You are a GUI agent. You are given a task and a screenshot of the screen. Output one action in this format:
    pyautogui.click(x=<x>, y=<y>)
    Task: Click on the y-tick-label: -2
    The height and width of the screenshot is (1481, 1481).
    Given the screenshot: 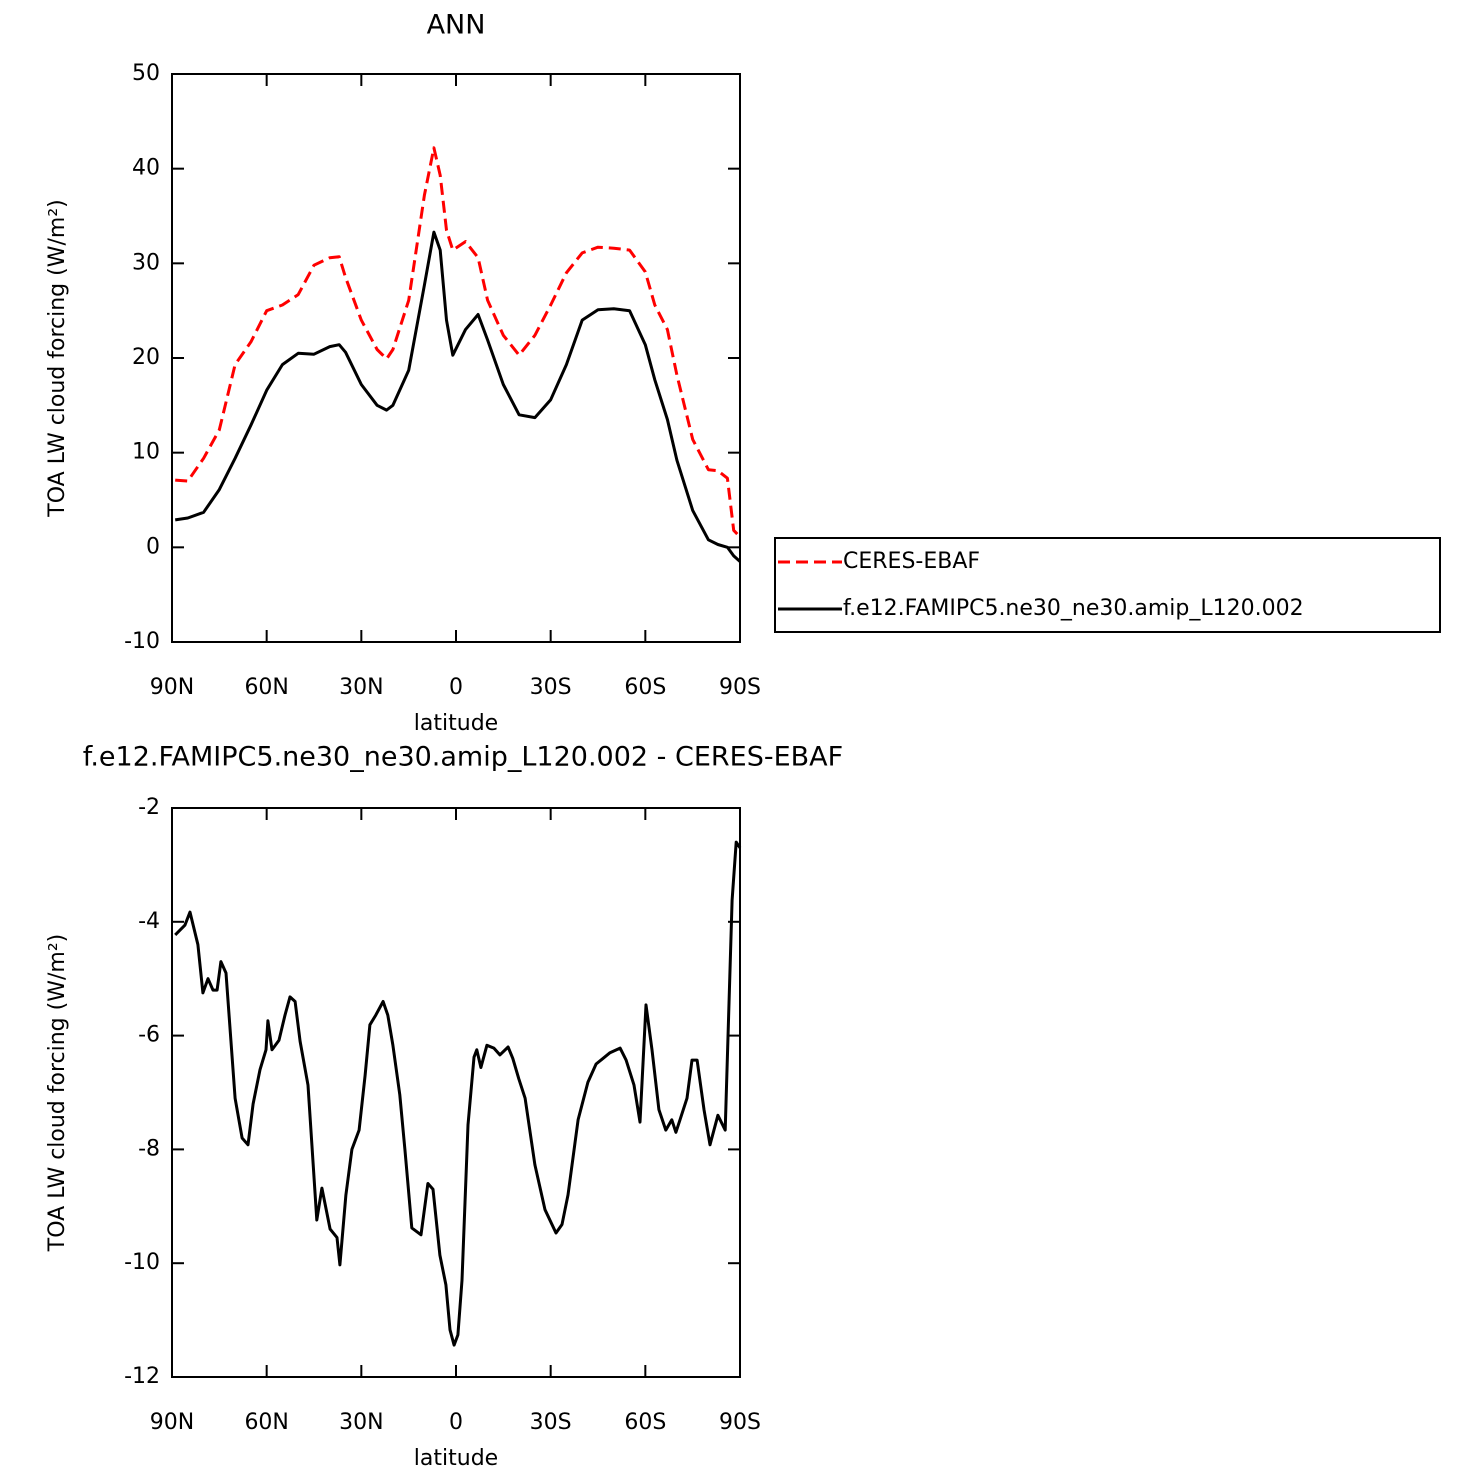 What is the action you would take?
    pyautogui.click(x=149, y=807)
    